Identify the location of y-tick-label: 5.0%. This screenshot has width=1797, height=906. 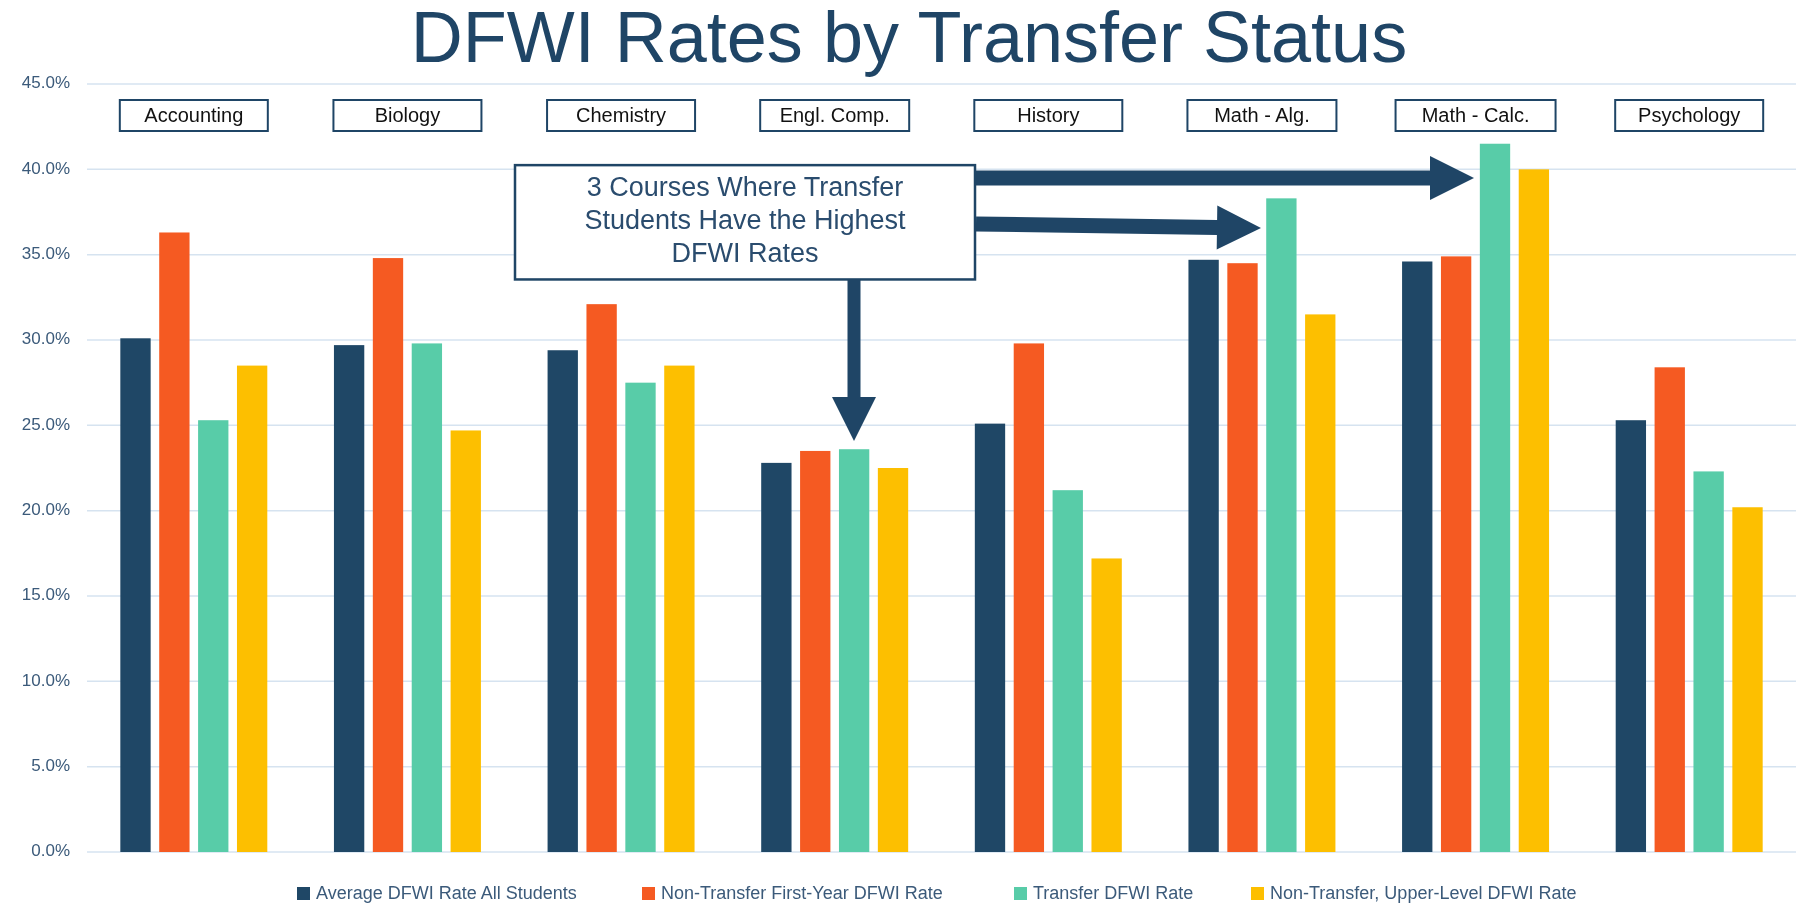
(50, 766).